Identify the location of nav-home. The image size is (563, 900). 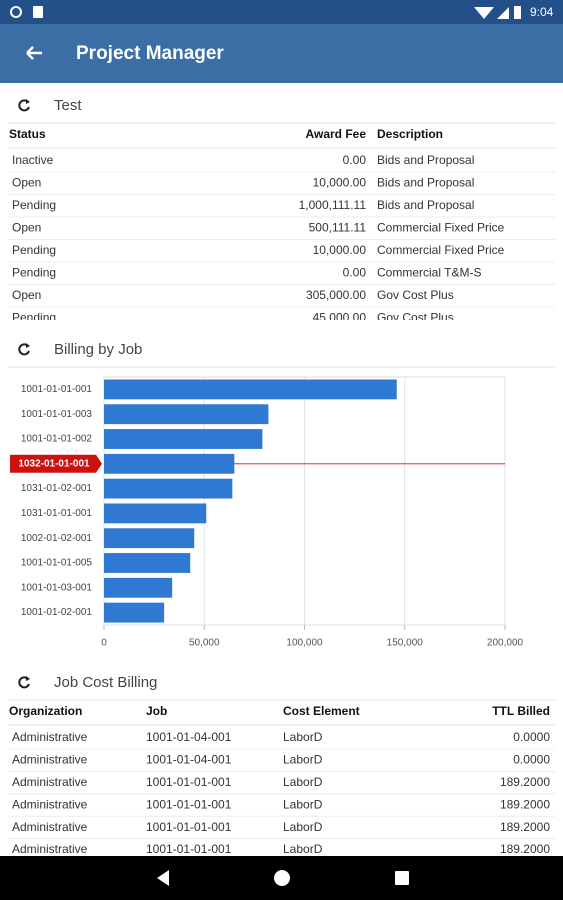
(282, 878).